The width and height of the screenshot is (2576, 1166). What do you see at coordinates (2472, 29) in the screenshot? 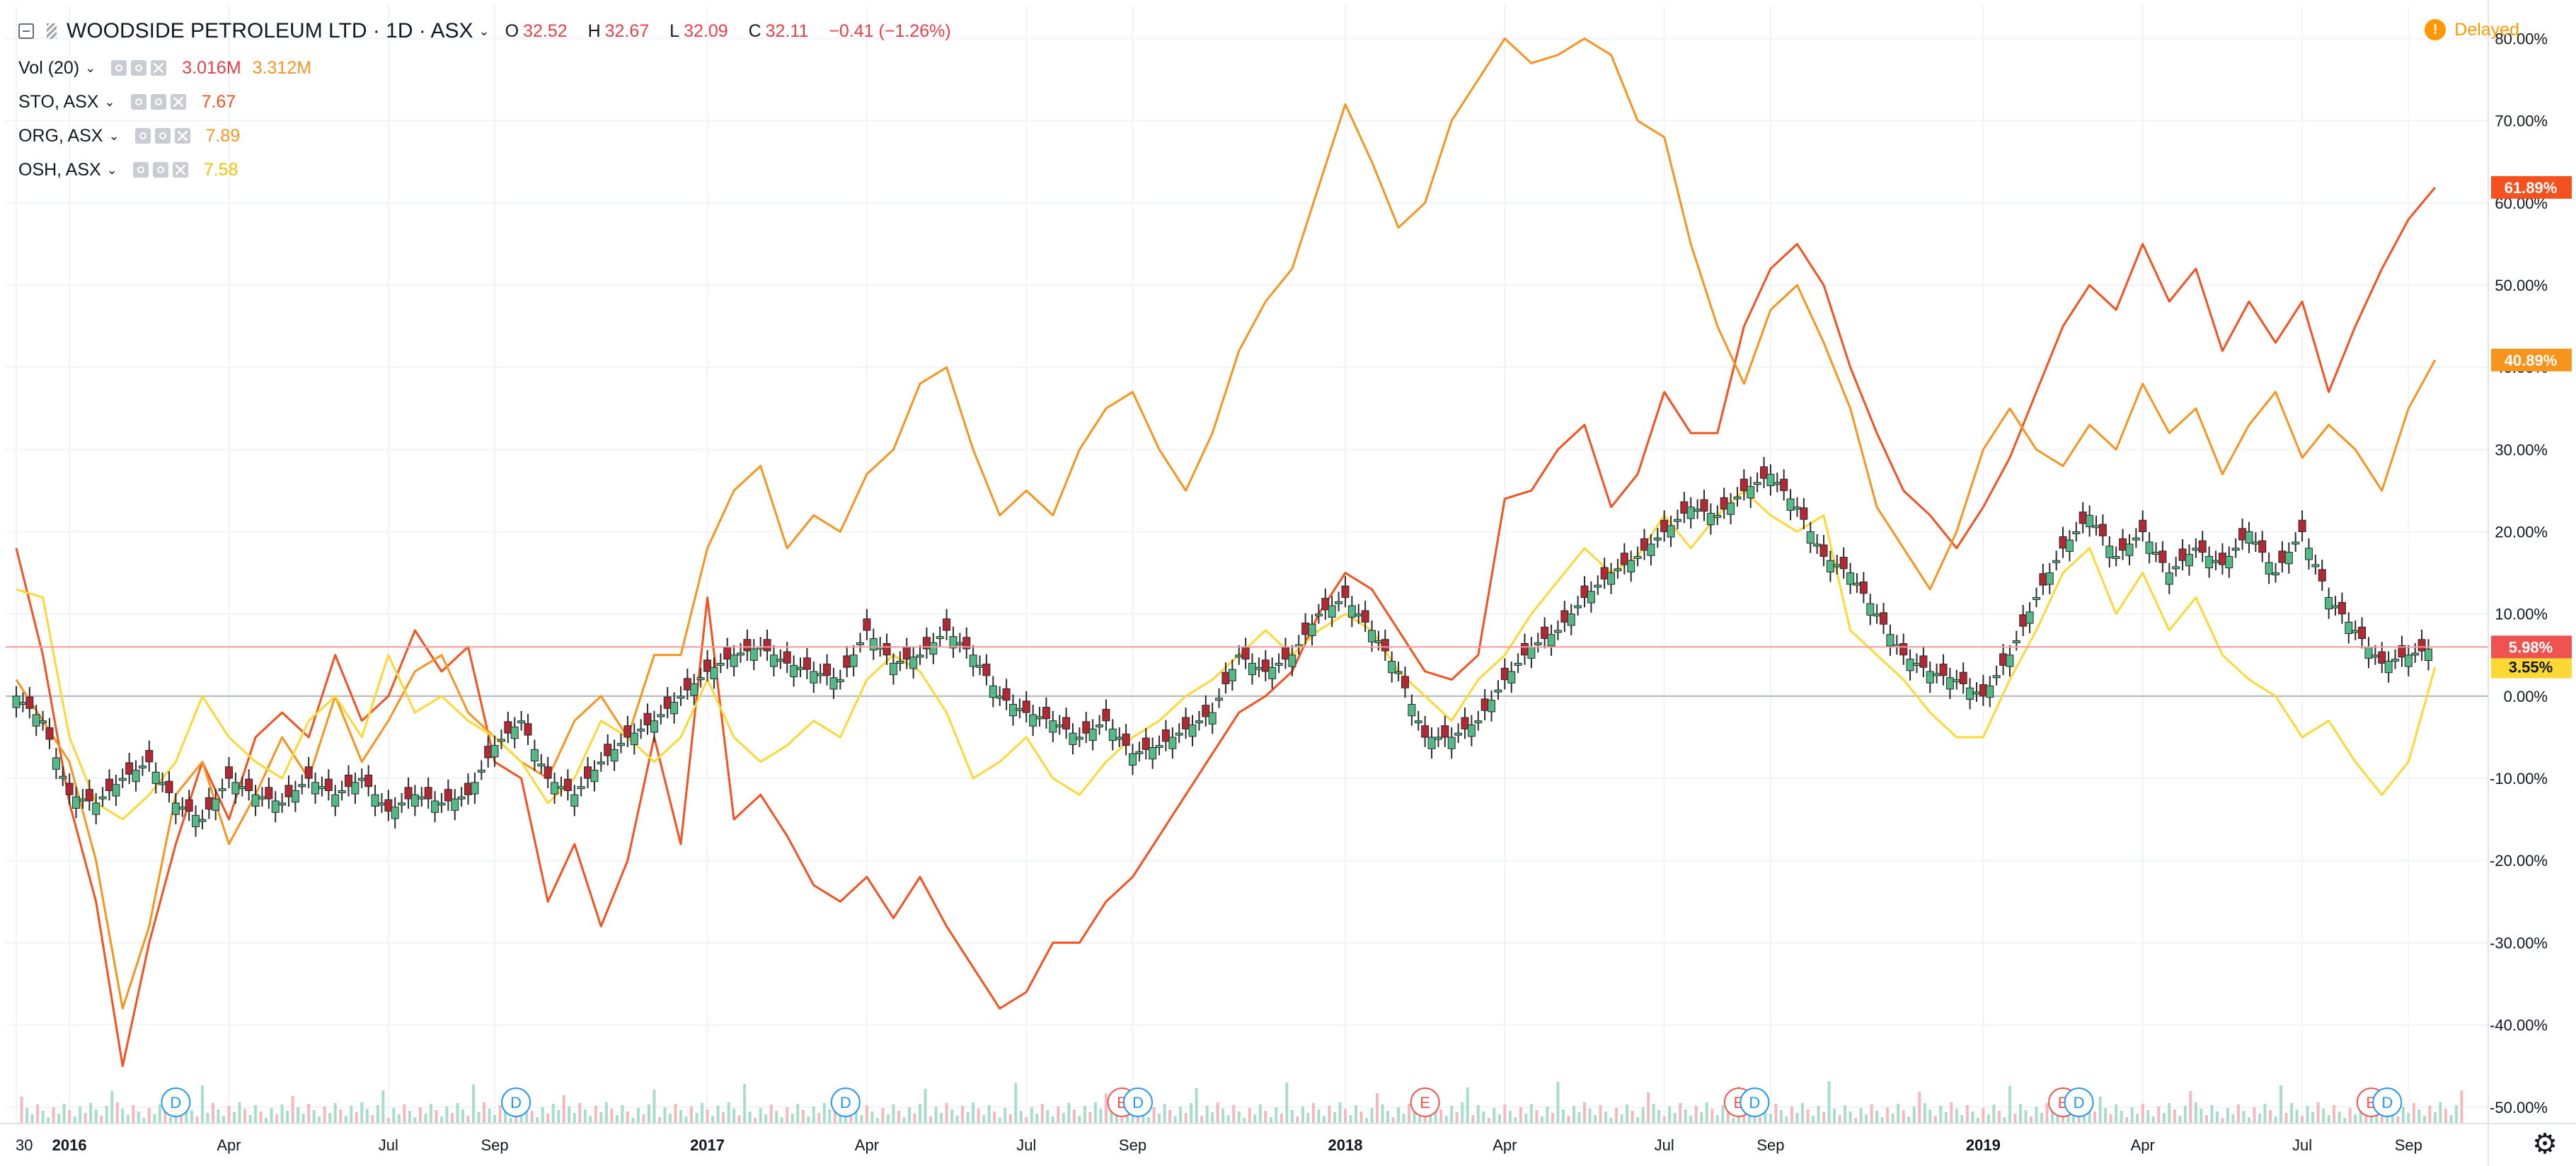
I see `delayed-badge: ! Delayed` at bounding box center [2472, 29].